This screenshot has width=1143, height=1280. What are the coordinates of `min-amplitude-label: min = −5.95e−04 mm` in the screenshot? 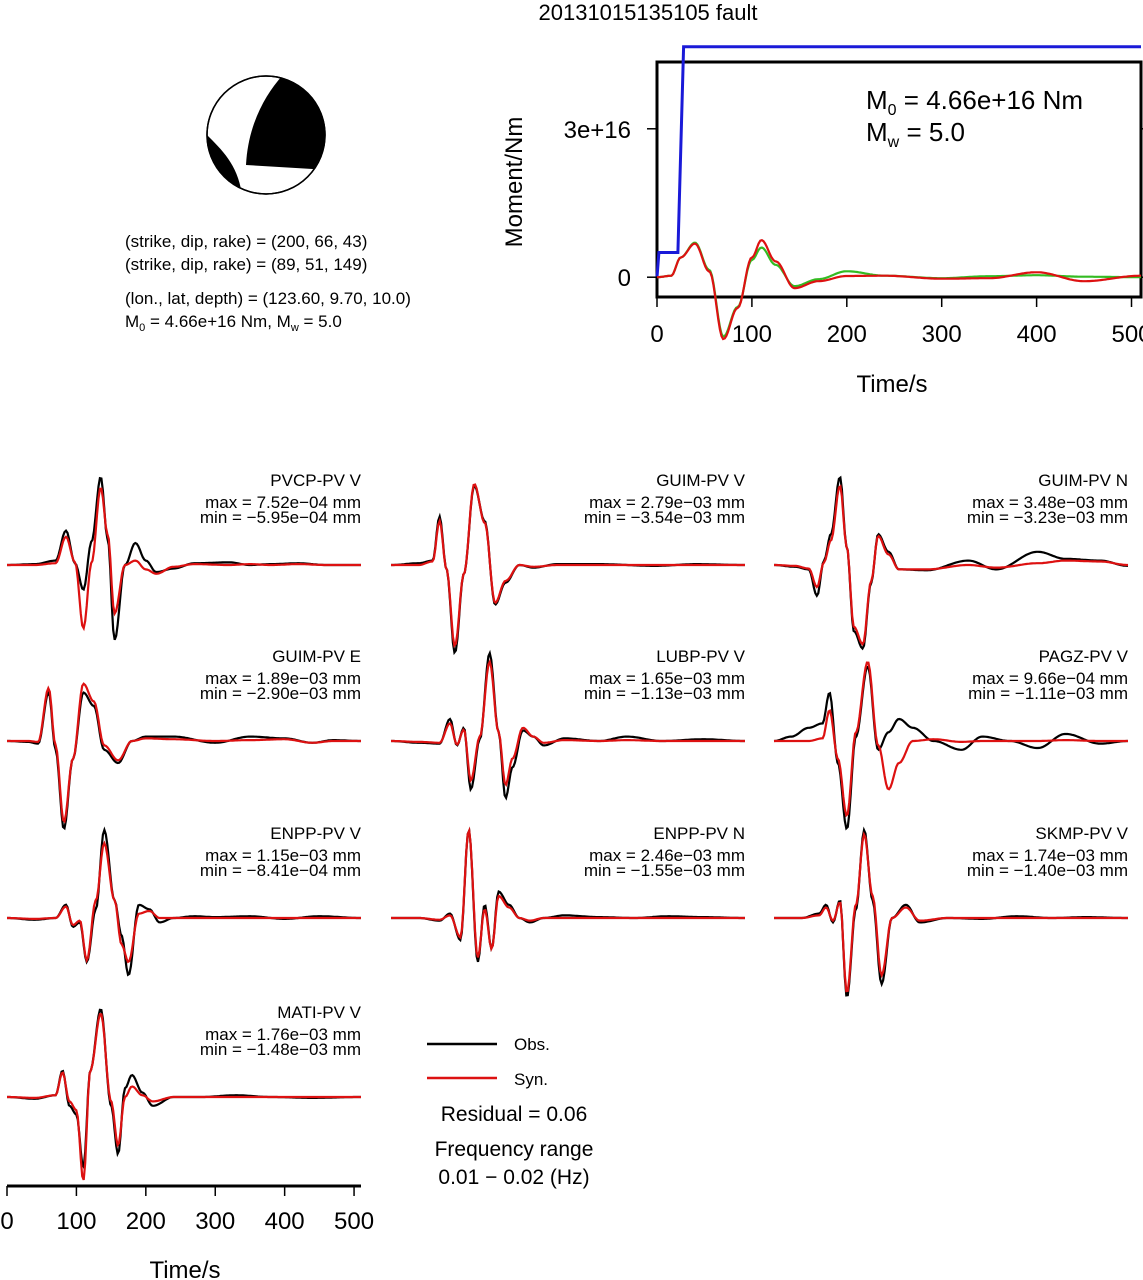 It's located at (280, 517).